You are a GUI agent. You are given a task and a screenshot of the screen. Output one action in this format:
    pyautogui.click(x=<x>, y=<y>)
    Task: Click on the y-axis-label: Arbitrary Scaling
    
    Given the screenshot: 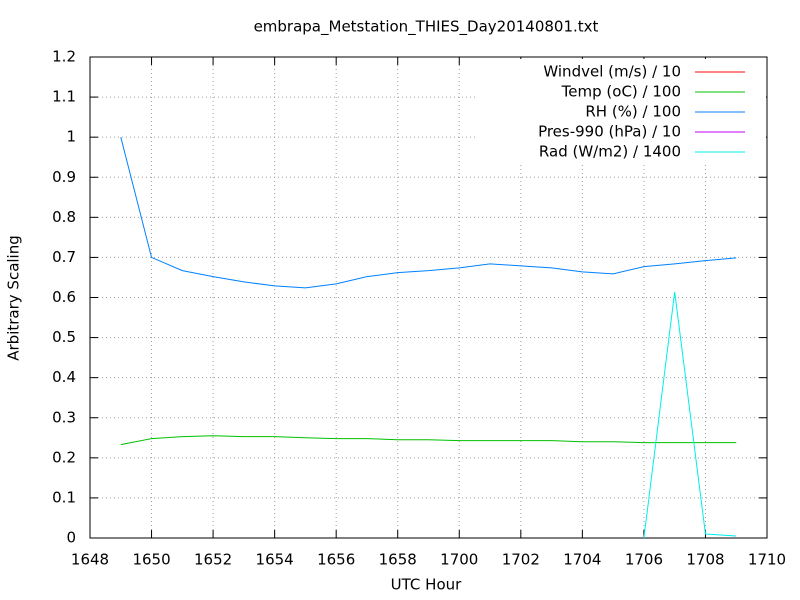 What is the action you would take?
    pyautogui.click(x=14, y=298)
    